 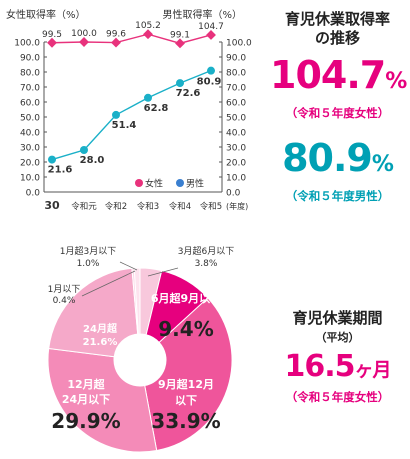 What do you see at coordinates (156, 108) in the screenshot?
I see `male-value-label: 62.8` at bounding box center [156, 108].